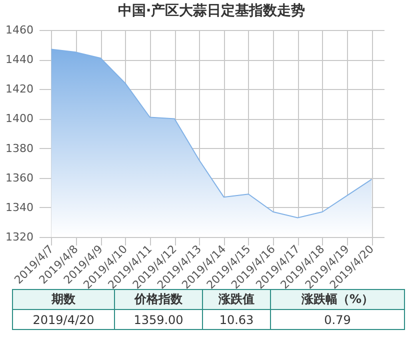 Image resolution: width=412 pixels, height=339 pixels. What do you see at coordinates (158, 299) in the screenshot?
I see `text: 价格指数` at bounding box center [158, 299].